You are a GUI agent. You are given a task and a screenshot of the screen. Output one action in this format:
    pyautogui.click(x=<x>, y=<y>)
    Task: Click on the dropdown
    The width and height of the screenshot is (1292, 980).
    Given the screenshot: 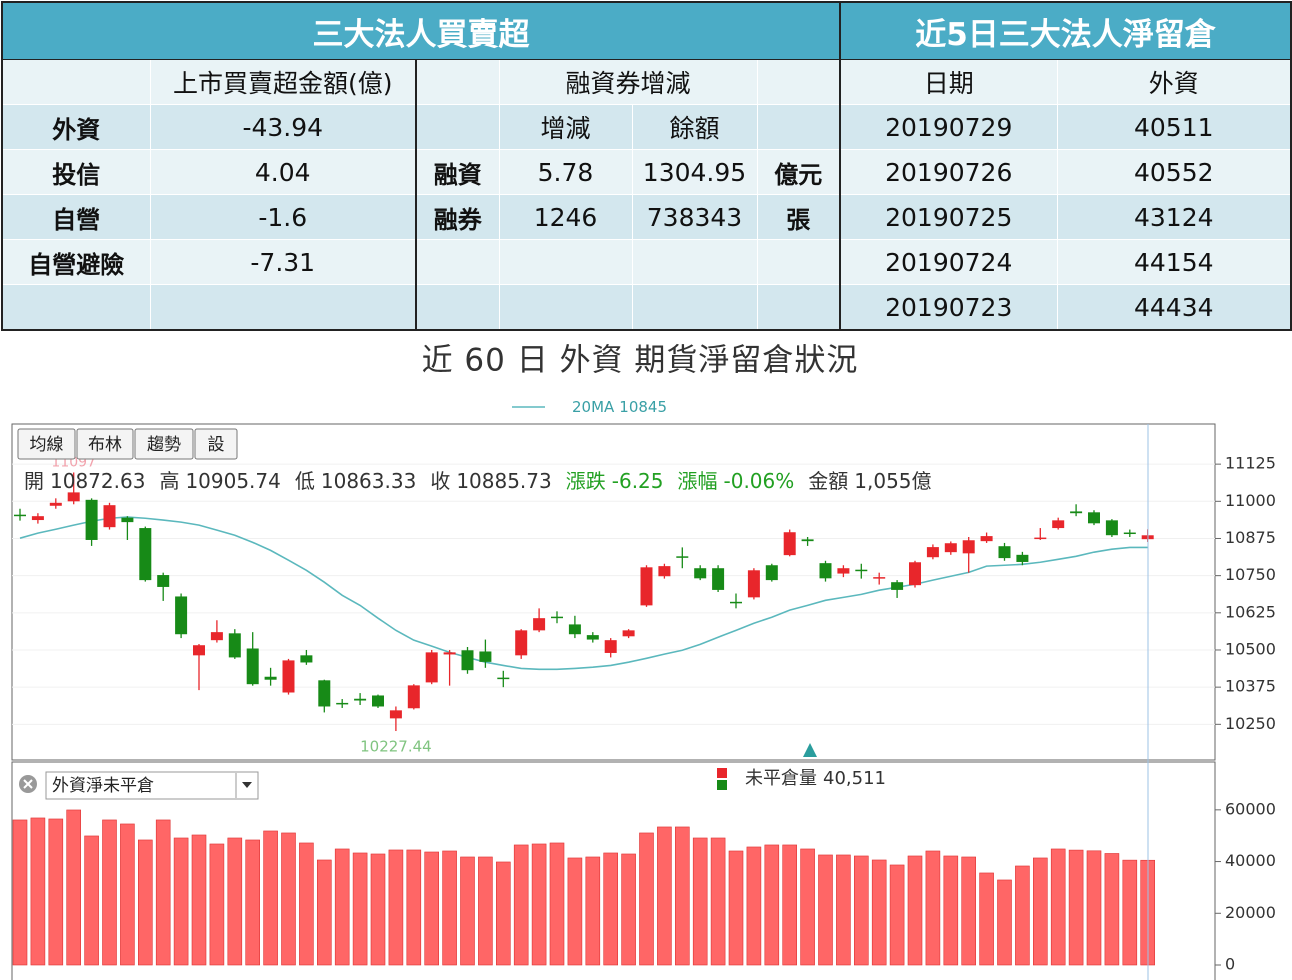 What is the action you would take?
    pyautogui.click(x=152, y=785)
    